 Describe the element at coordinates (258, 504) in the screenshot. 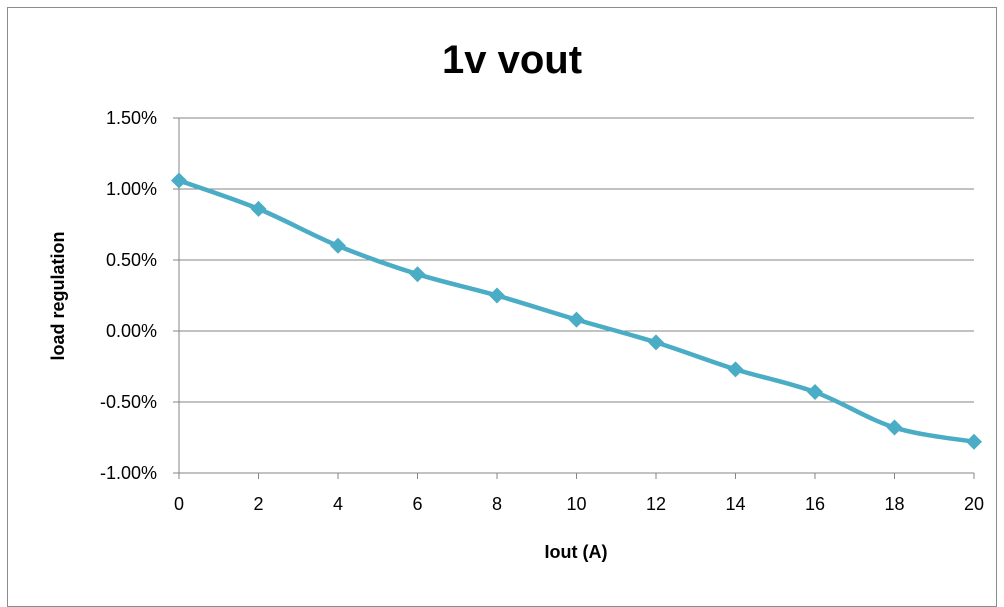

I see `x-tick-label: 2` at that location.